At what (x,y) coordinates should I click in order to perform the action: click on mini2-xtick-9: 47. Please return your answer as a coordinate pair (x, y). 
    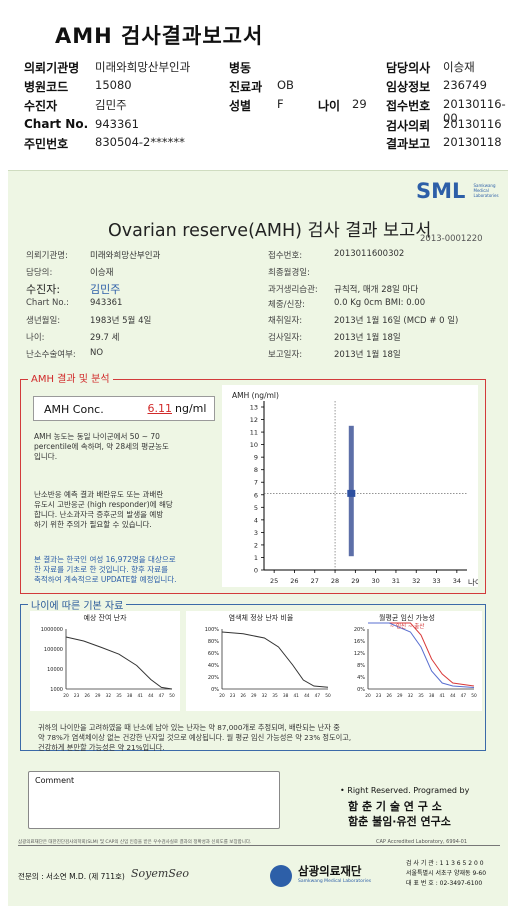
    Looking at the image, I should click on (318, 696).